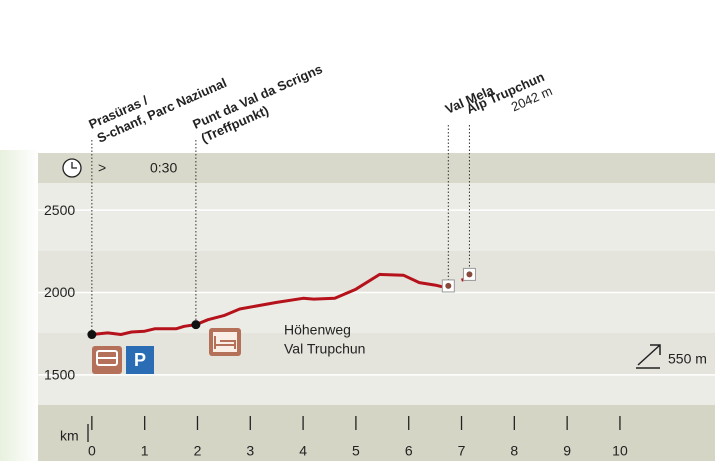  I want to click on bus-icon, so click(107, 360).